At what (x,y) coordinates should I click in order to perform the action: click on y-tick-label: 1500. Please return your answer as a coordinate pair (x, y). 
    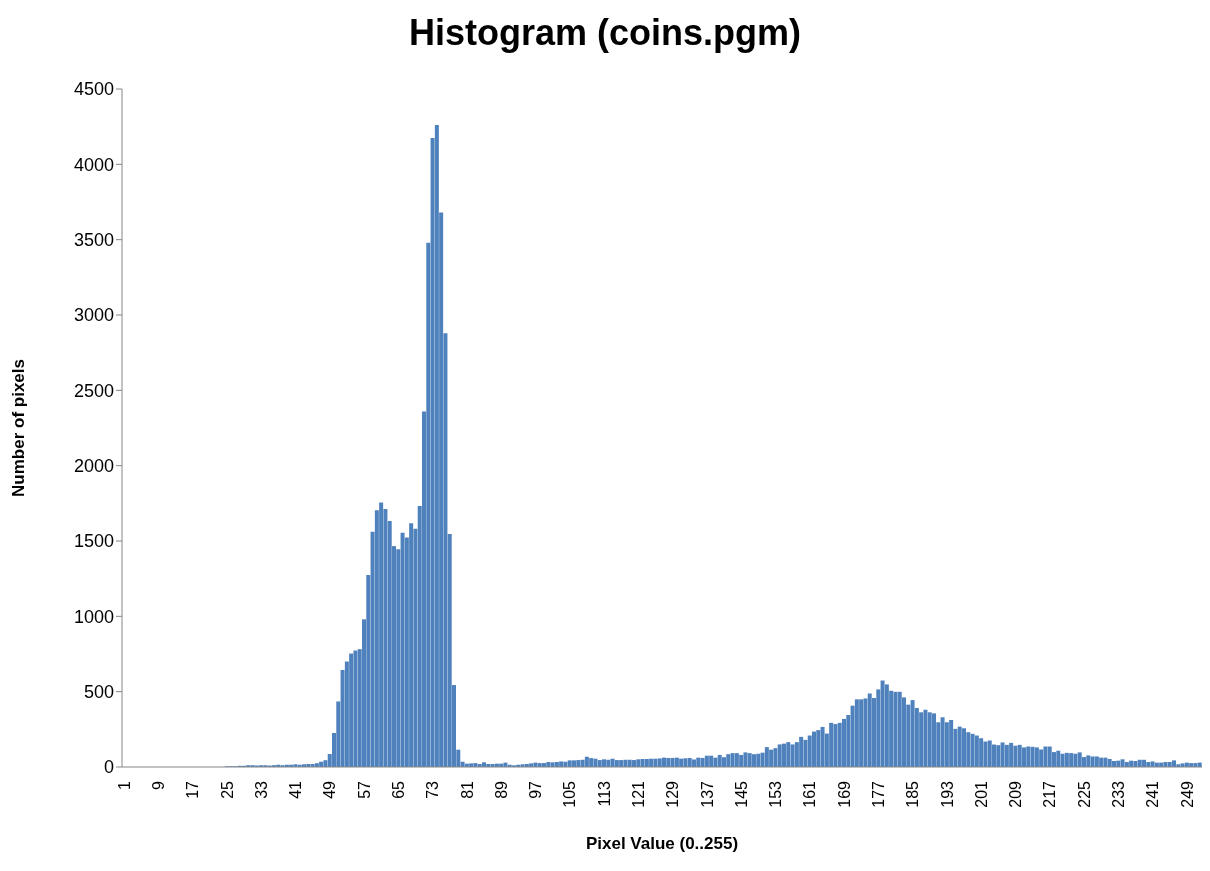
    Looking at the image, I should click on (93, 541).